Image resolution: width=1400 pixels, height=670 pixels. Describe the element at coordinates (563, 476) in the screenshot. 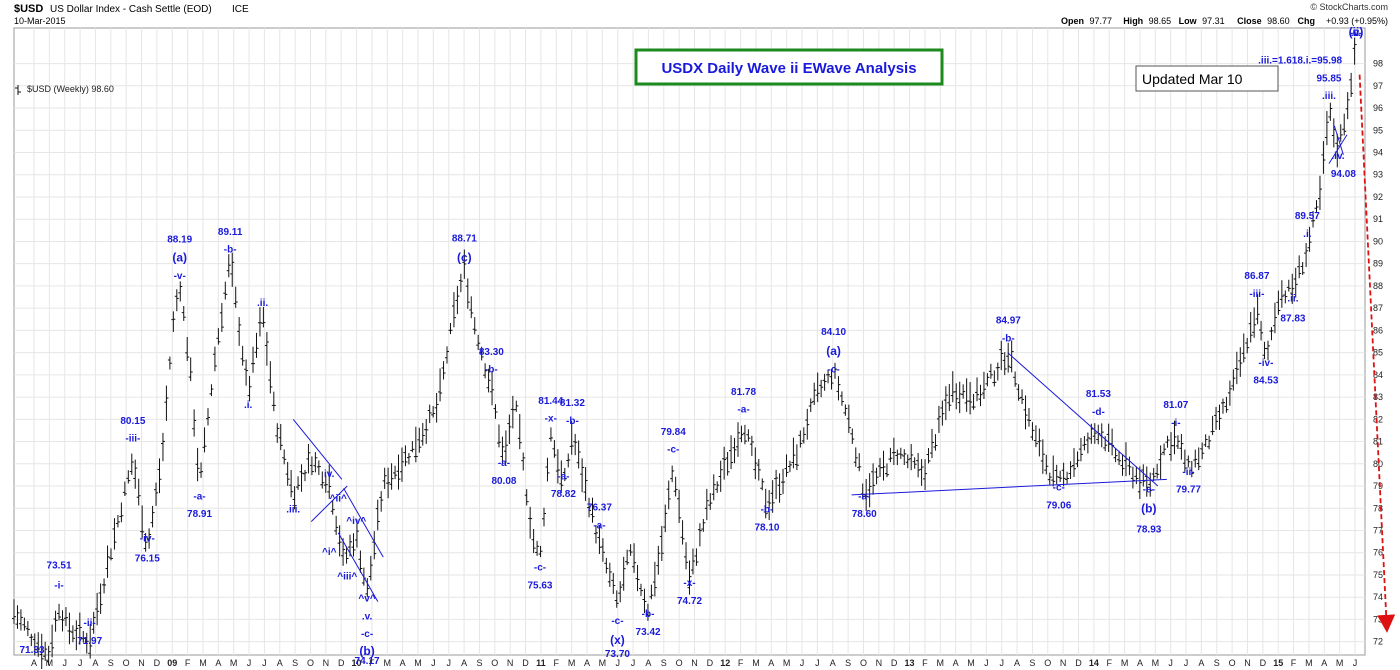

I see `wave-label: -a-` at that location.